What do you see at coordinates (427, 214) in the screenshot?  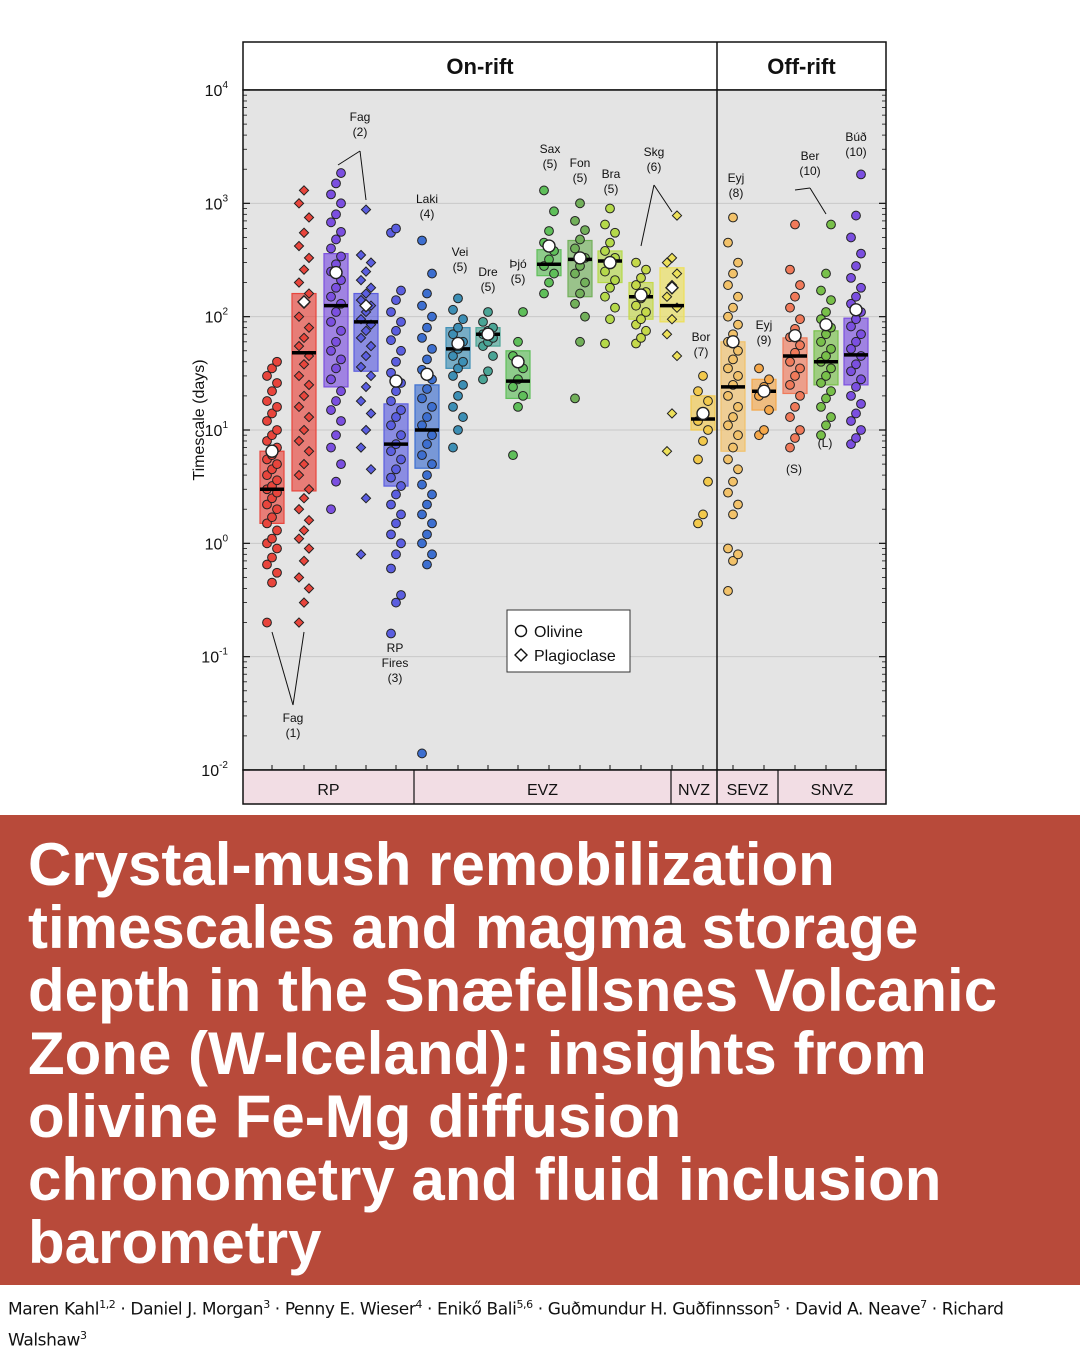 I see `annotation-label: (4)` at bounding box center [427, 214].